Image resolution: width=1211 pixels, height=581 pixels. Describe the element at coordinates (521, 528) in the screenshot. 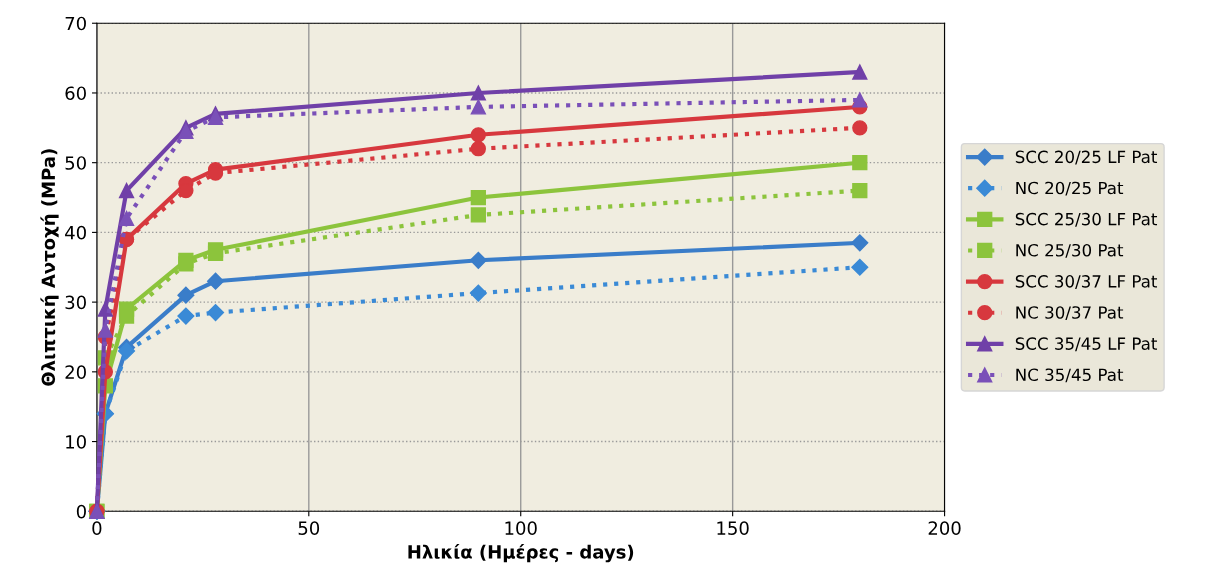

I see `x-tick-label: 100` at that location.